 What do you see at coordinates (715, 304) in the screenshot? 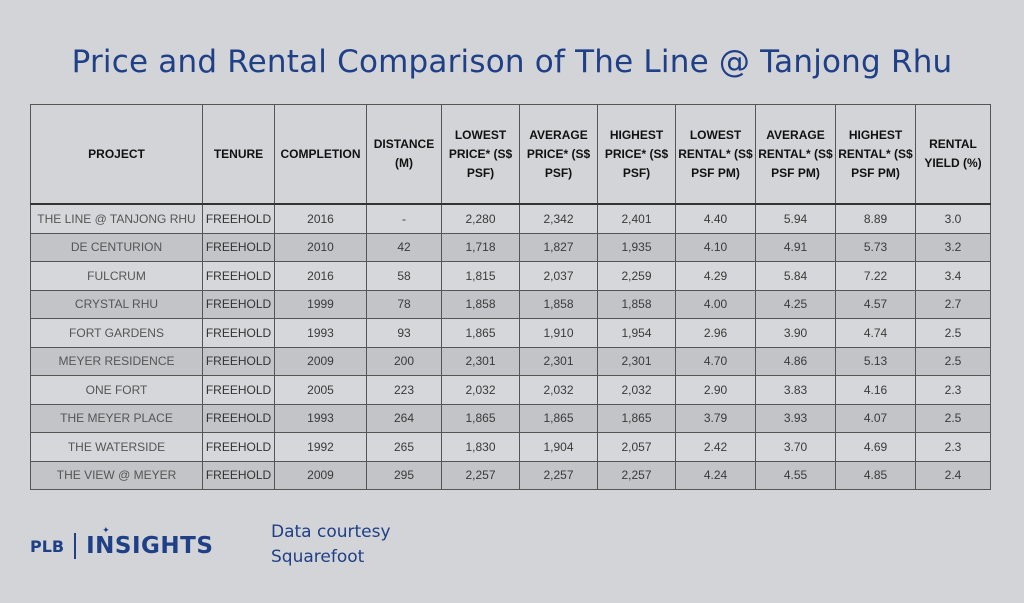
I see `cell-lowest-rental: 4.00` at bounding box center [715, 304].